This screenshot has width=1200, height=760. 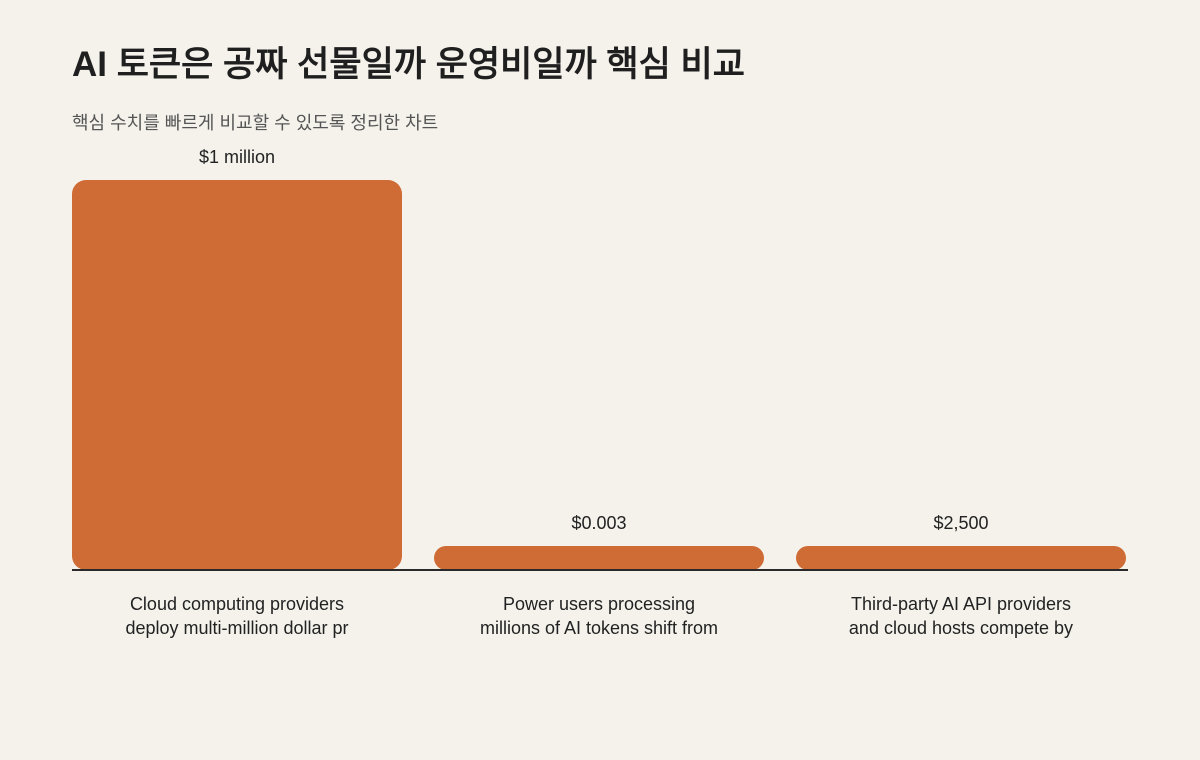 What do you see at coordinates (408, 64) in the screenshot?
I see `chart-title: AI 토큰은 공짜 선물일까 운영비일까 핵심 비교` at bounding box center [408, 64].